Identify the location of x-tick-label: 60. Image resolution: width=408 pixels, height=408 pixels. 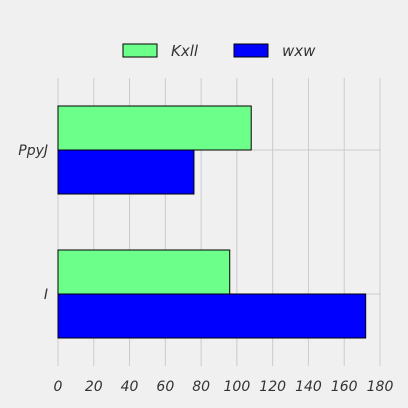
(165, 387).